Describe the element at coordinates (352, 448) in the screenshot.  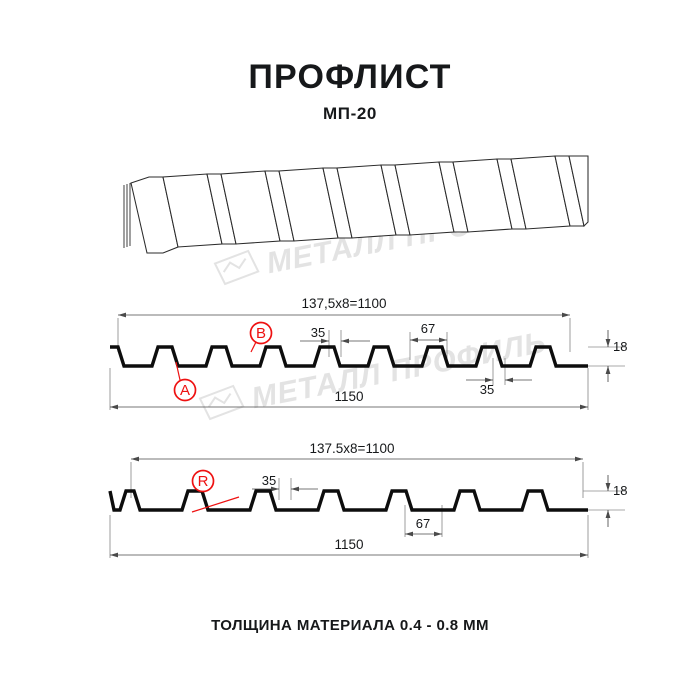
I see `dim-pitch-b-text: 137.5x8=1100` at that location.